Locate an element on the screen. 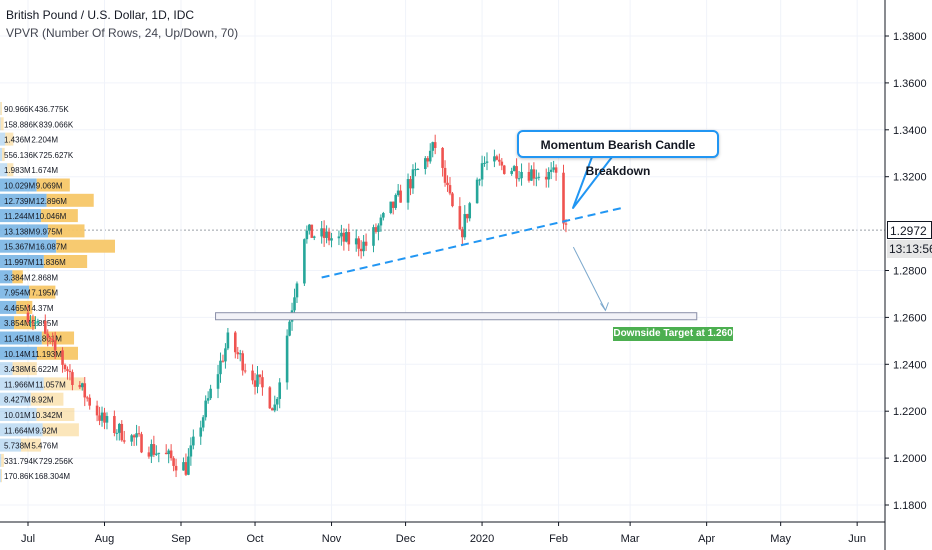  volume-profile-row: 8.427M 8.92M is located at coordinates (32, 399).